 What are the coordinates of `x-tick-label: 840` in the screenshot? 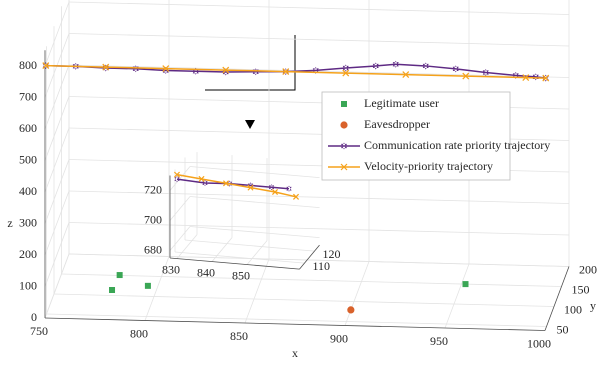 It's located at (206, 272).